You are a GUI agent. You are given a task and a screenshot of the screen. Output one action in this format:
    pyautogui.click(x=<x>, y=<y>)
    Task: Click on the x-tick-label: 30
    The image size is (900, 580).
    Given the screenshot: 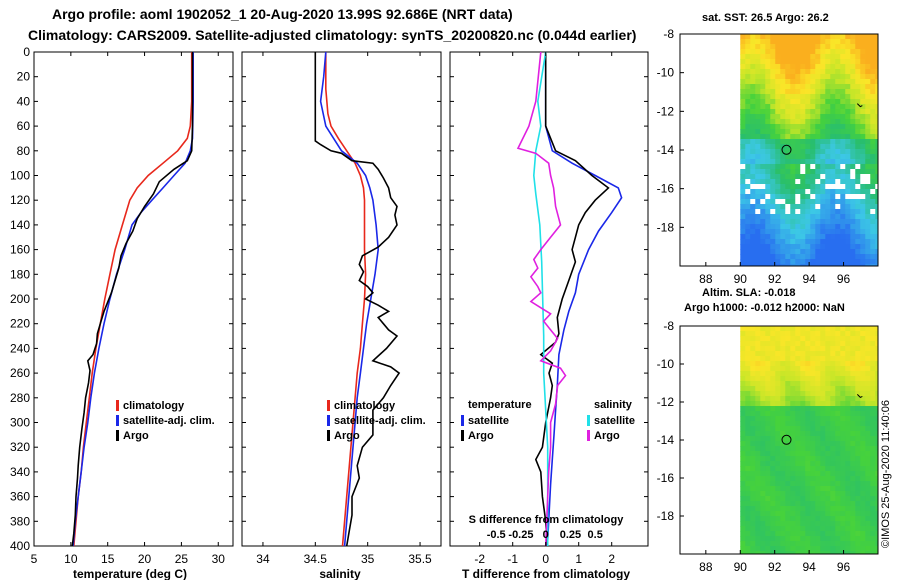 What is the action you would take?
    pyautogui.click(x=219, y=559)
    